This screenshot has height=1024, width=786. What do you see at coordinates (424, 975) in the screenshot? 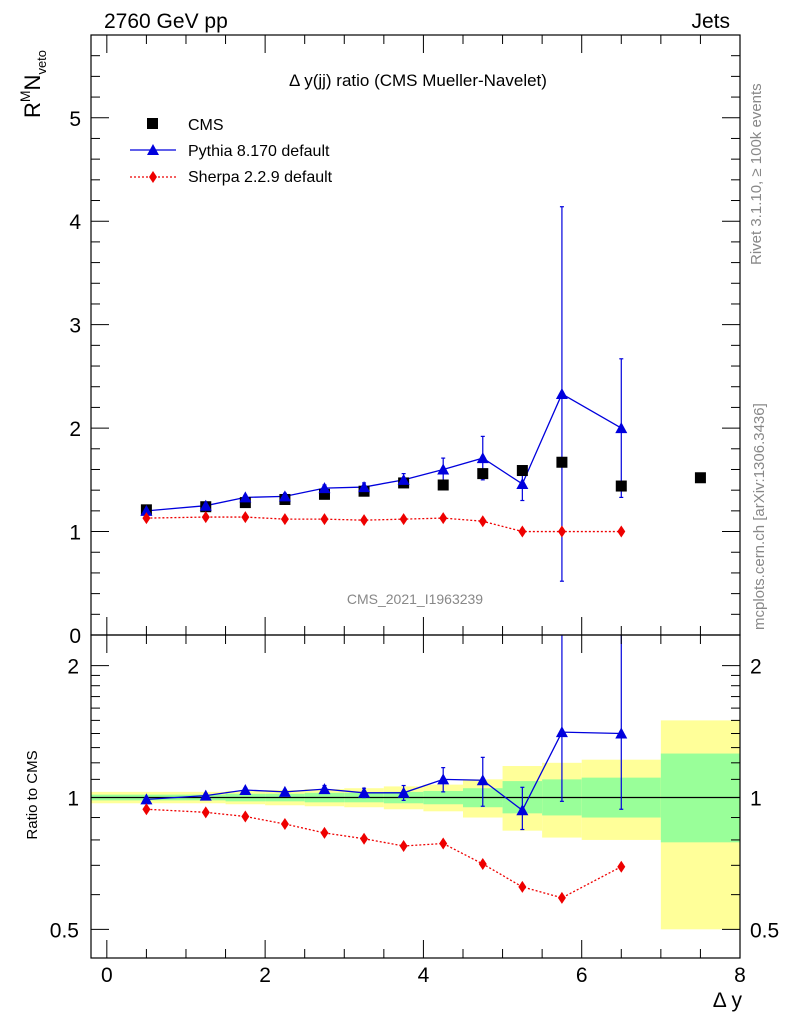
I see `ratio-xtick-label: 4` at bounding box center [424, 975].